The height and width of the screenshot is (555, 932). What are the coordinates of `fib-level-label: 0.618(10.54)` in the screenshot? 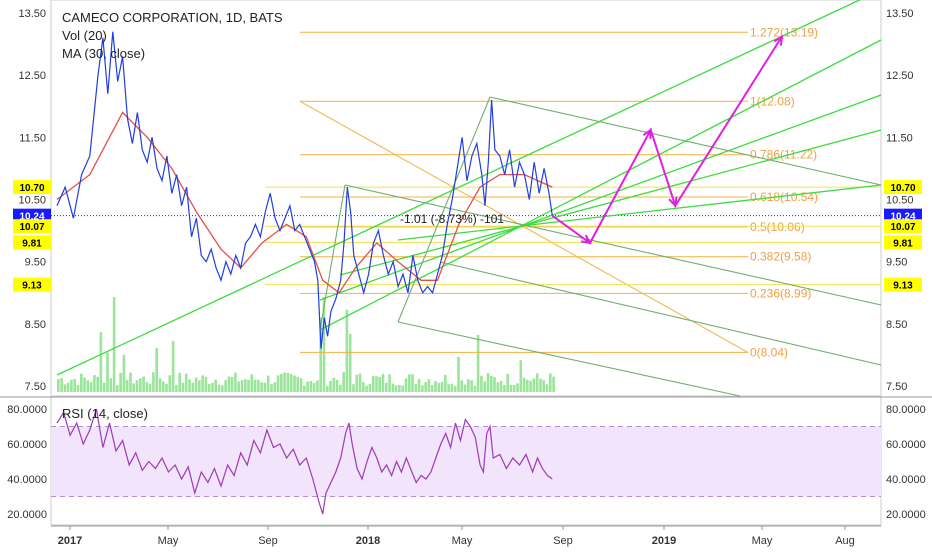 It's located at (784, 197).